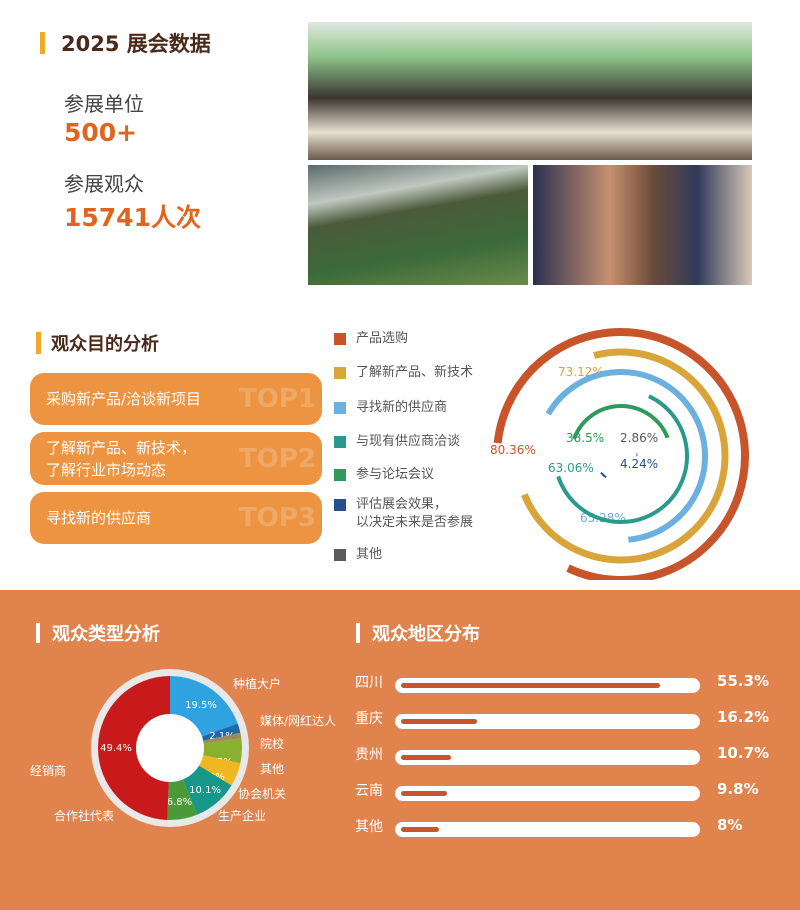 The image size is (800, 910). Describe the element at coordinates (743, 753) in the screenshot. I see `region-percent: 10.7%` at that location.